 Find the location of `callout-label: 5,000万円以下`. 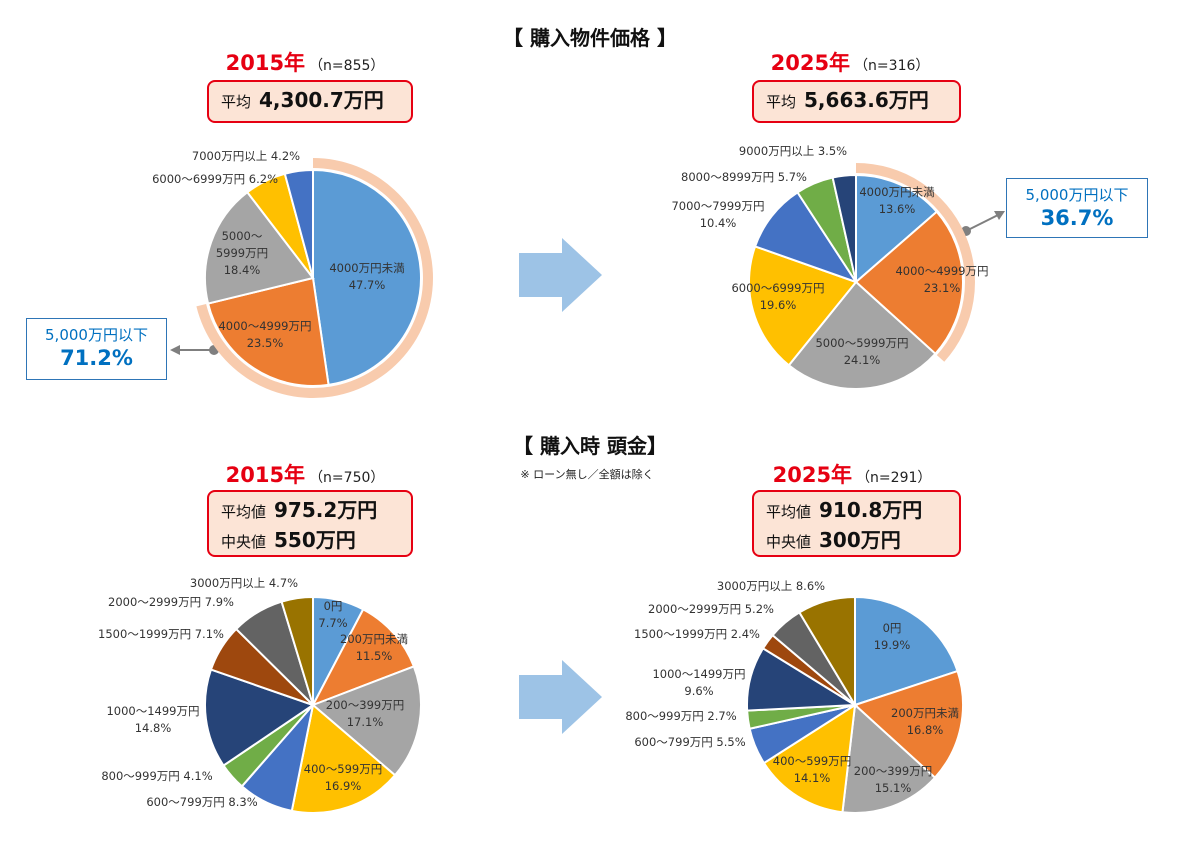

callout-label: 5,000万円以下 is located at coordinates (96, 335).